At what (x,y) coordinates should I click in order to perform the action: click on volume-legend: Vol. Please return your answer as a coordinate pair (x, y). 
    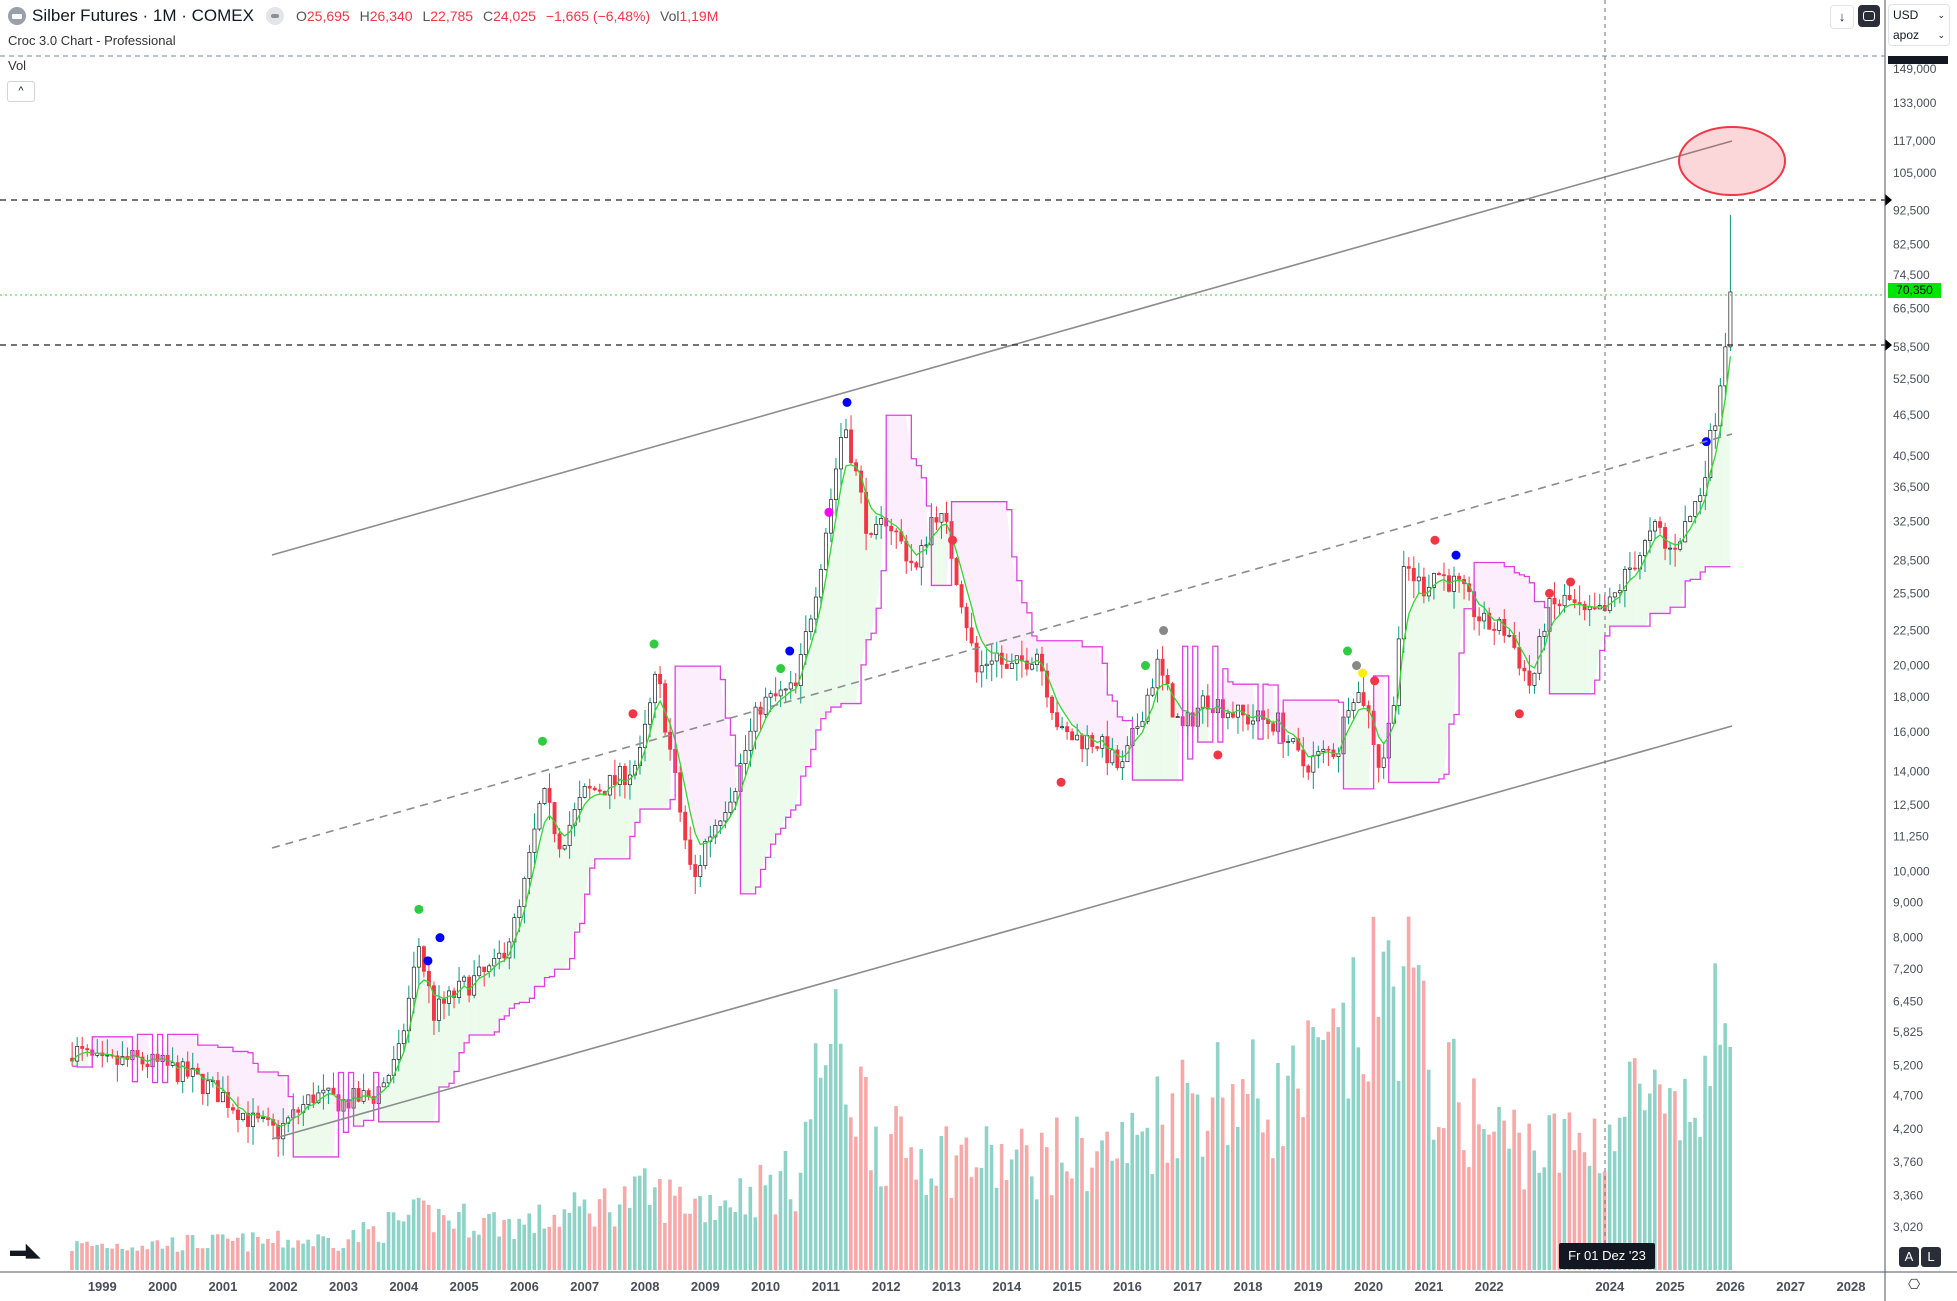
    Looking at the image, I should click on (17, 65).